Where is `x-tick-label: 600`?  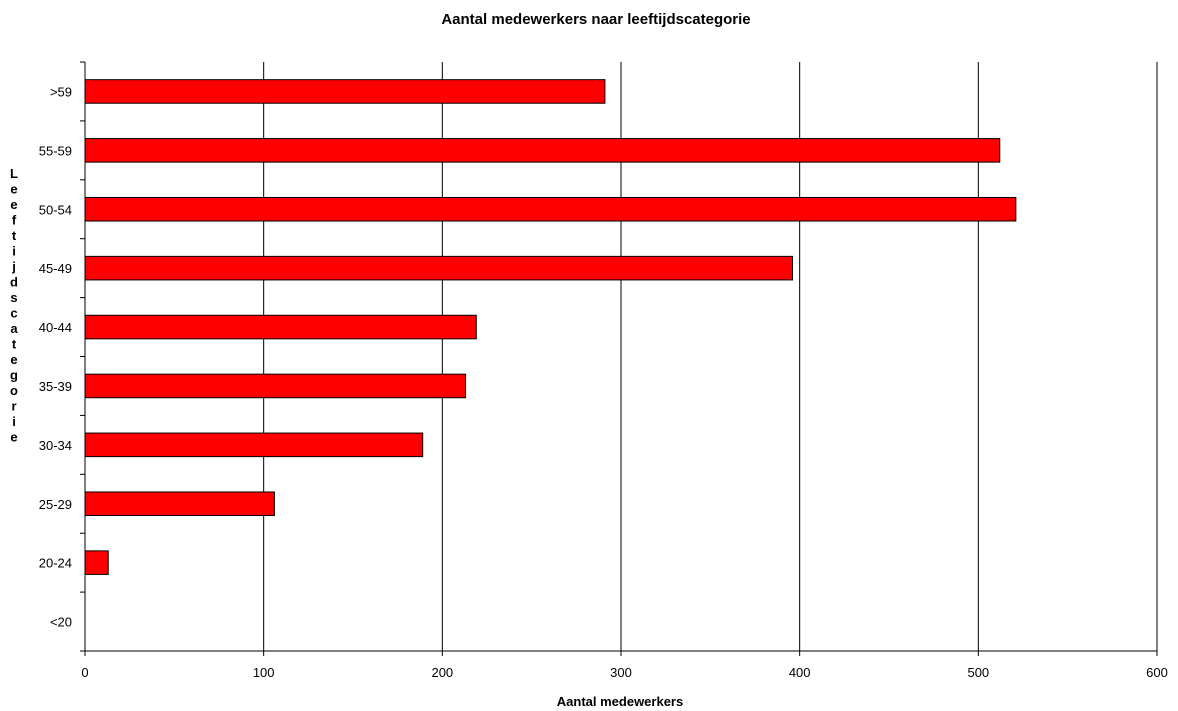 x-tick-label: 600 is located at coordinates (1157, 672).